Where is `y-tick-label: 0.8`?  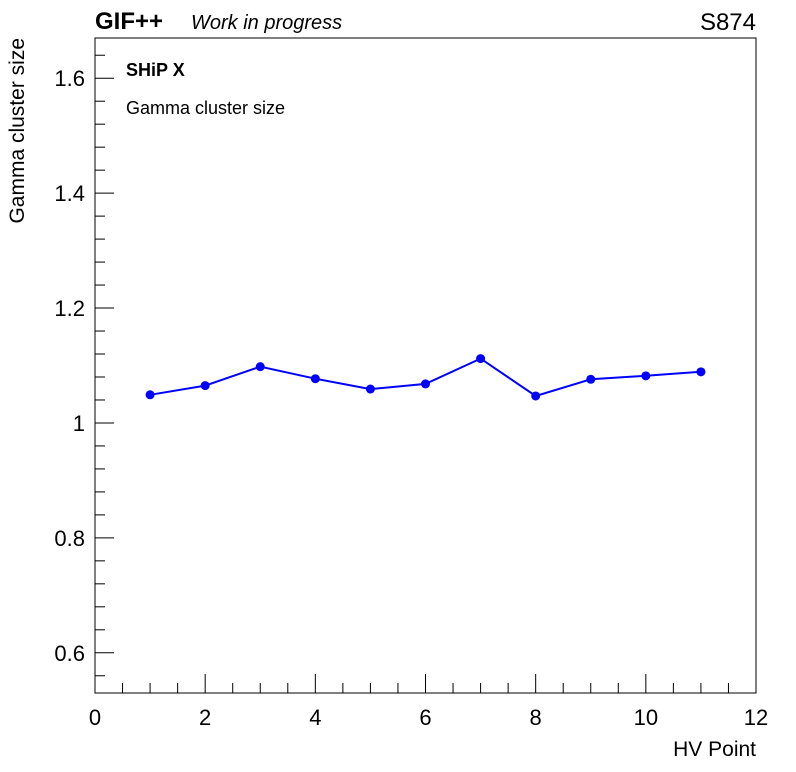
y-tick-label: 0.8 is located at coordinates (69, 538).